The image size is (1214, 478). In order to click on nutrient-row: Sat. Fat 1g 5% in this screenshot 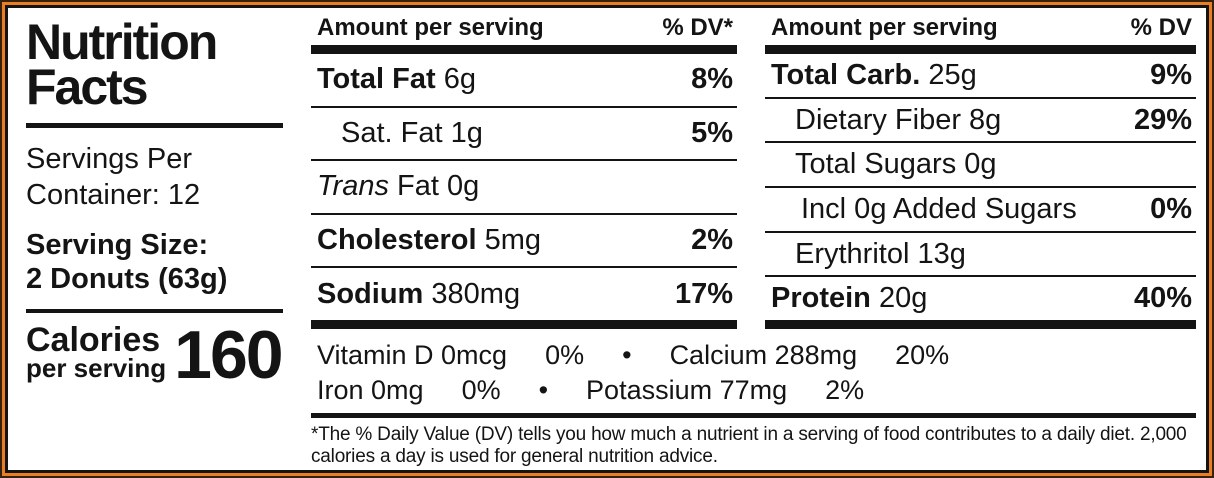, I will do `click(524, 135)`.